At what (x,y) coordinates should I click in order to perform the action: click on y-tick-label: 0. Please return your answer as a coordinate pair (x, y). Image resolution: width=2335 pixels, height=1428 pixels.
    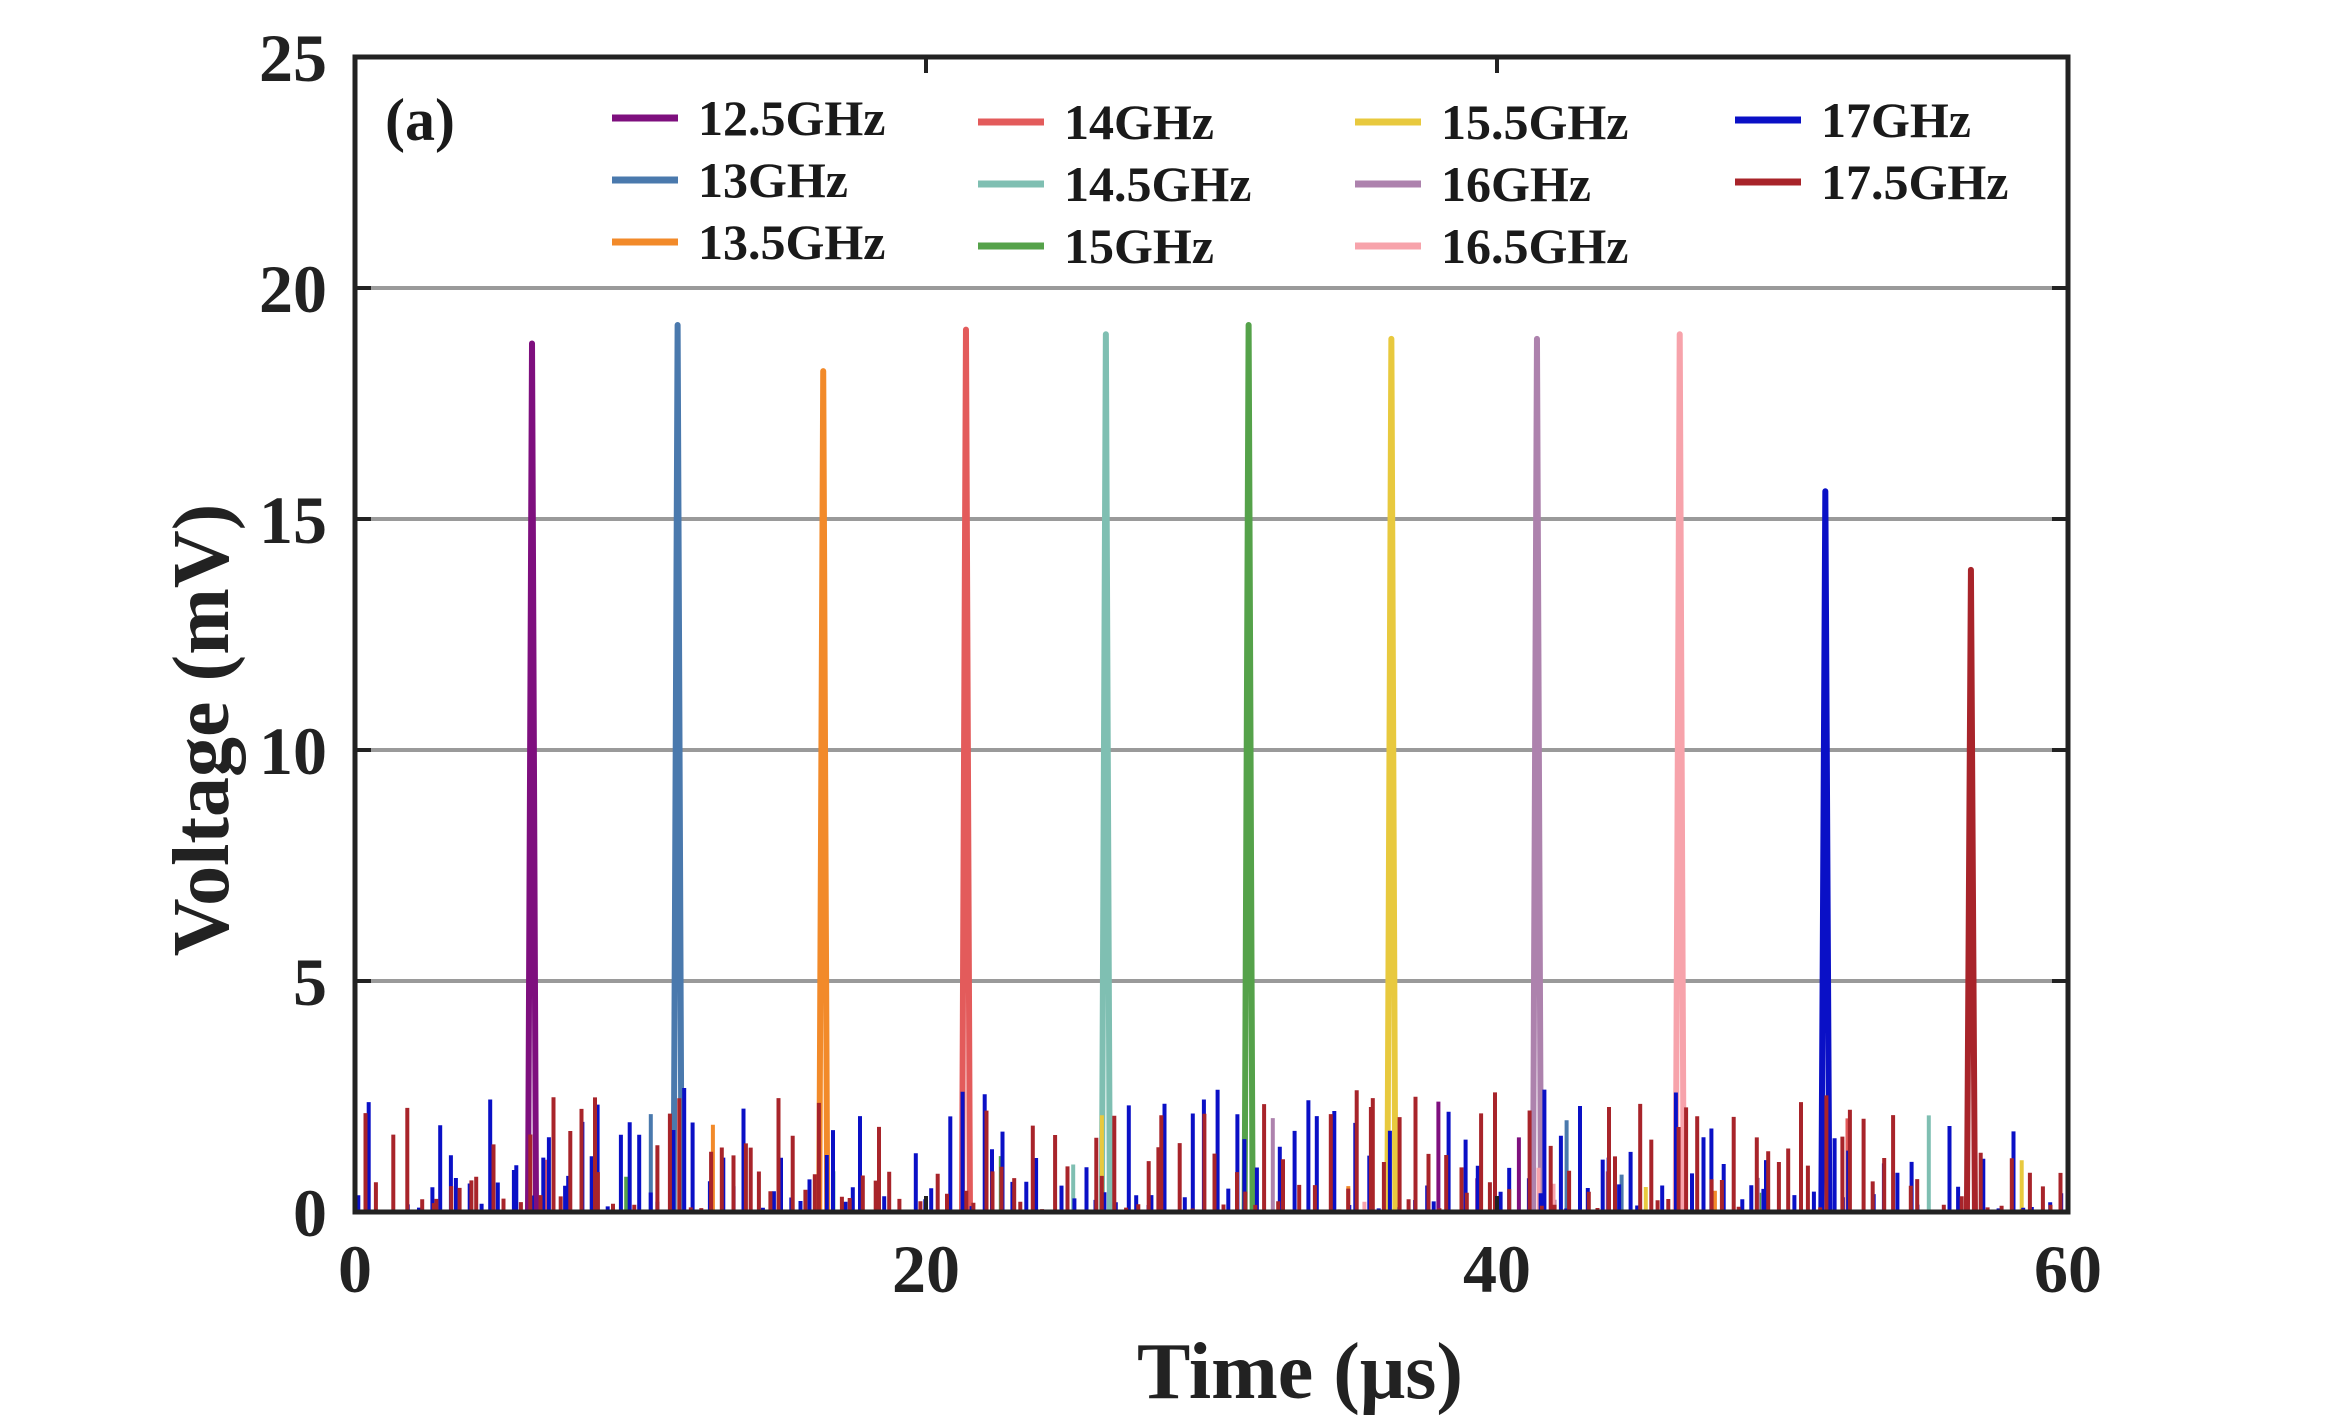
    Looking at the image, I should click on (310, 1213).